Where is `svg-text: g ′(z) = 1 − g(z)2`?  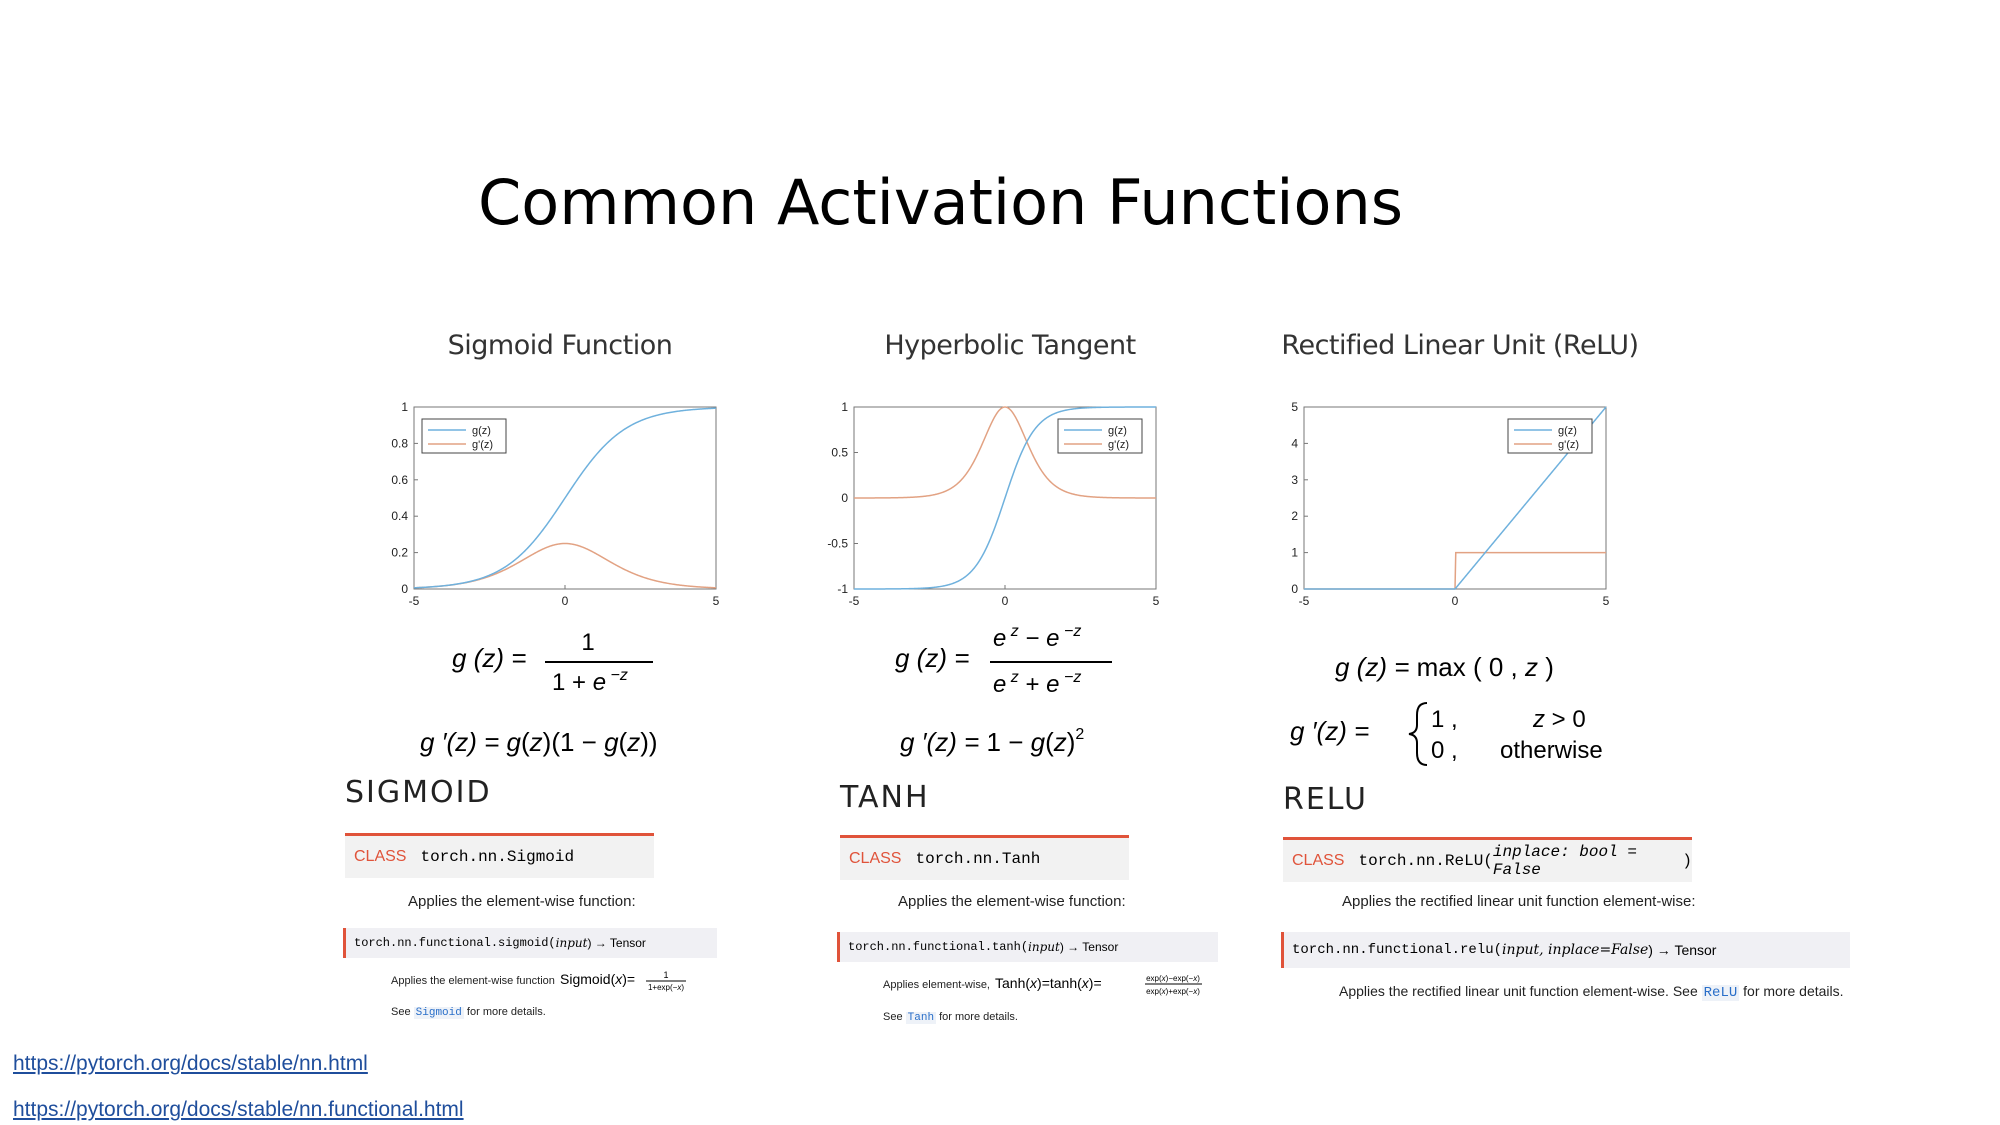 svg-text: g ′(z) = 1 − g(z)2 is located at coordinates (992, 741).